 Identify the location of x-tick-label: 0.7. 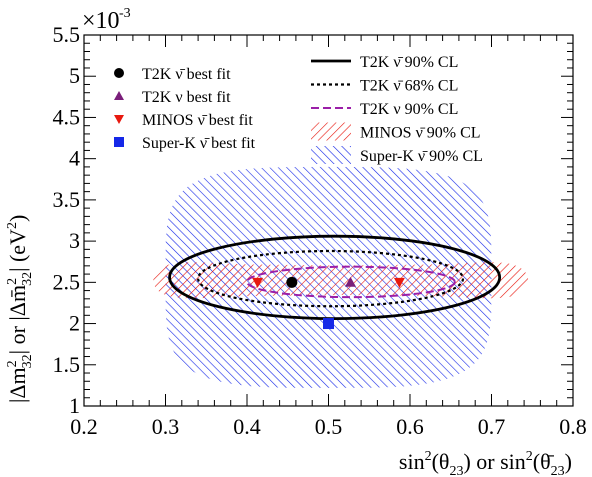
(492, 426).